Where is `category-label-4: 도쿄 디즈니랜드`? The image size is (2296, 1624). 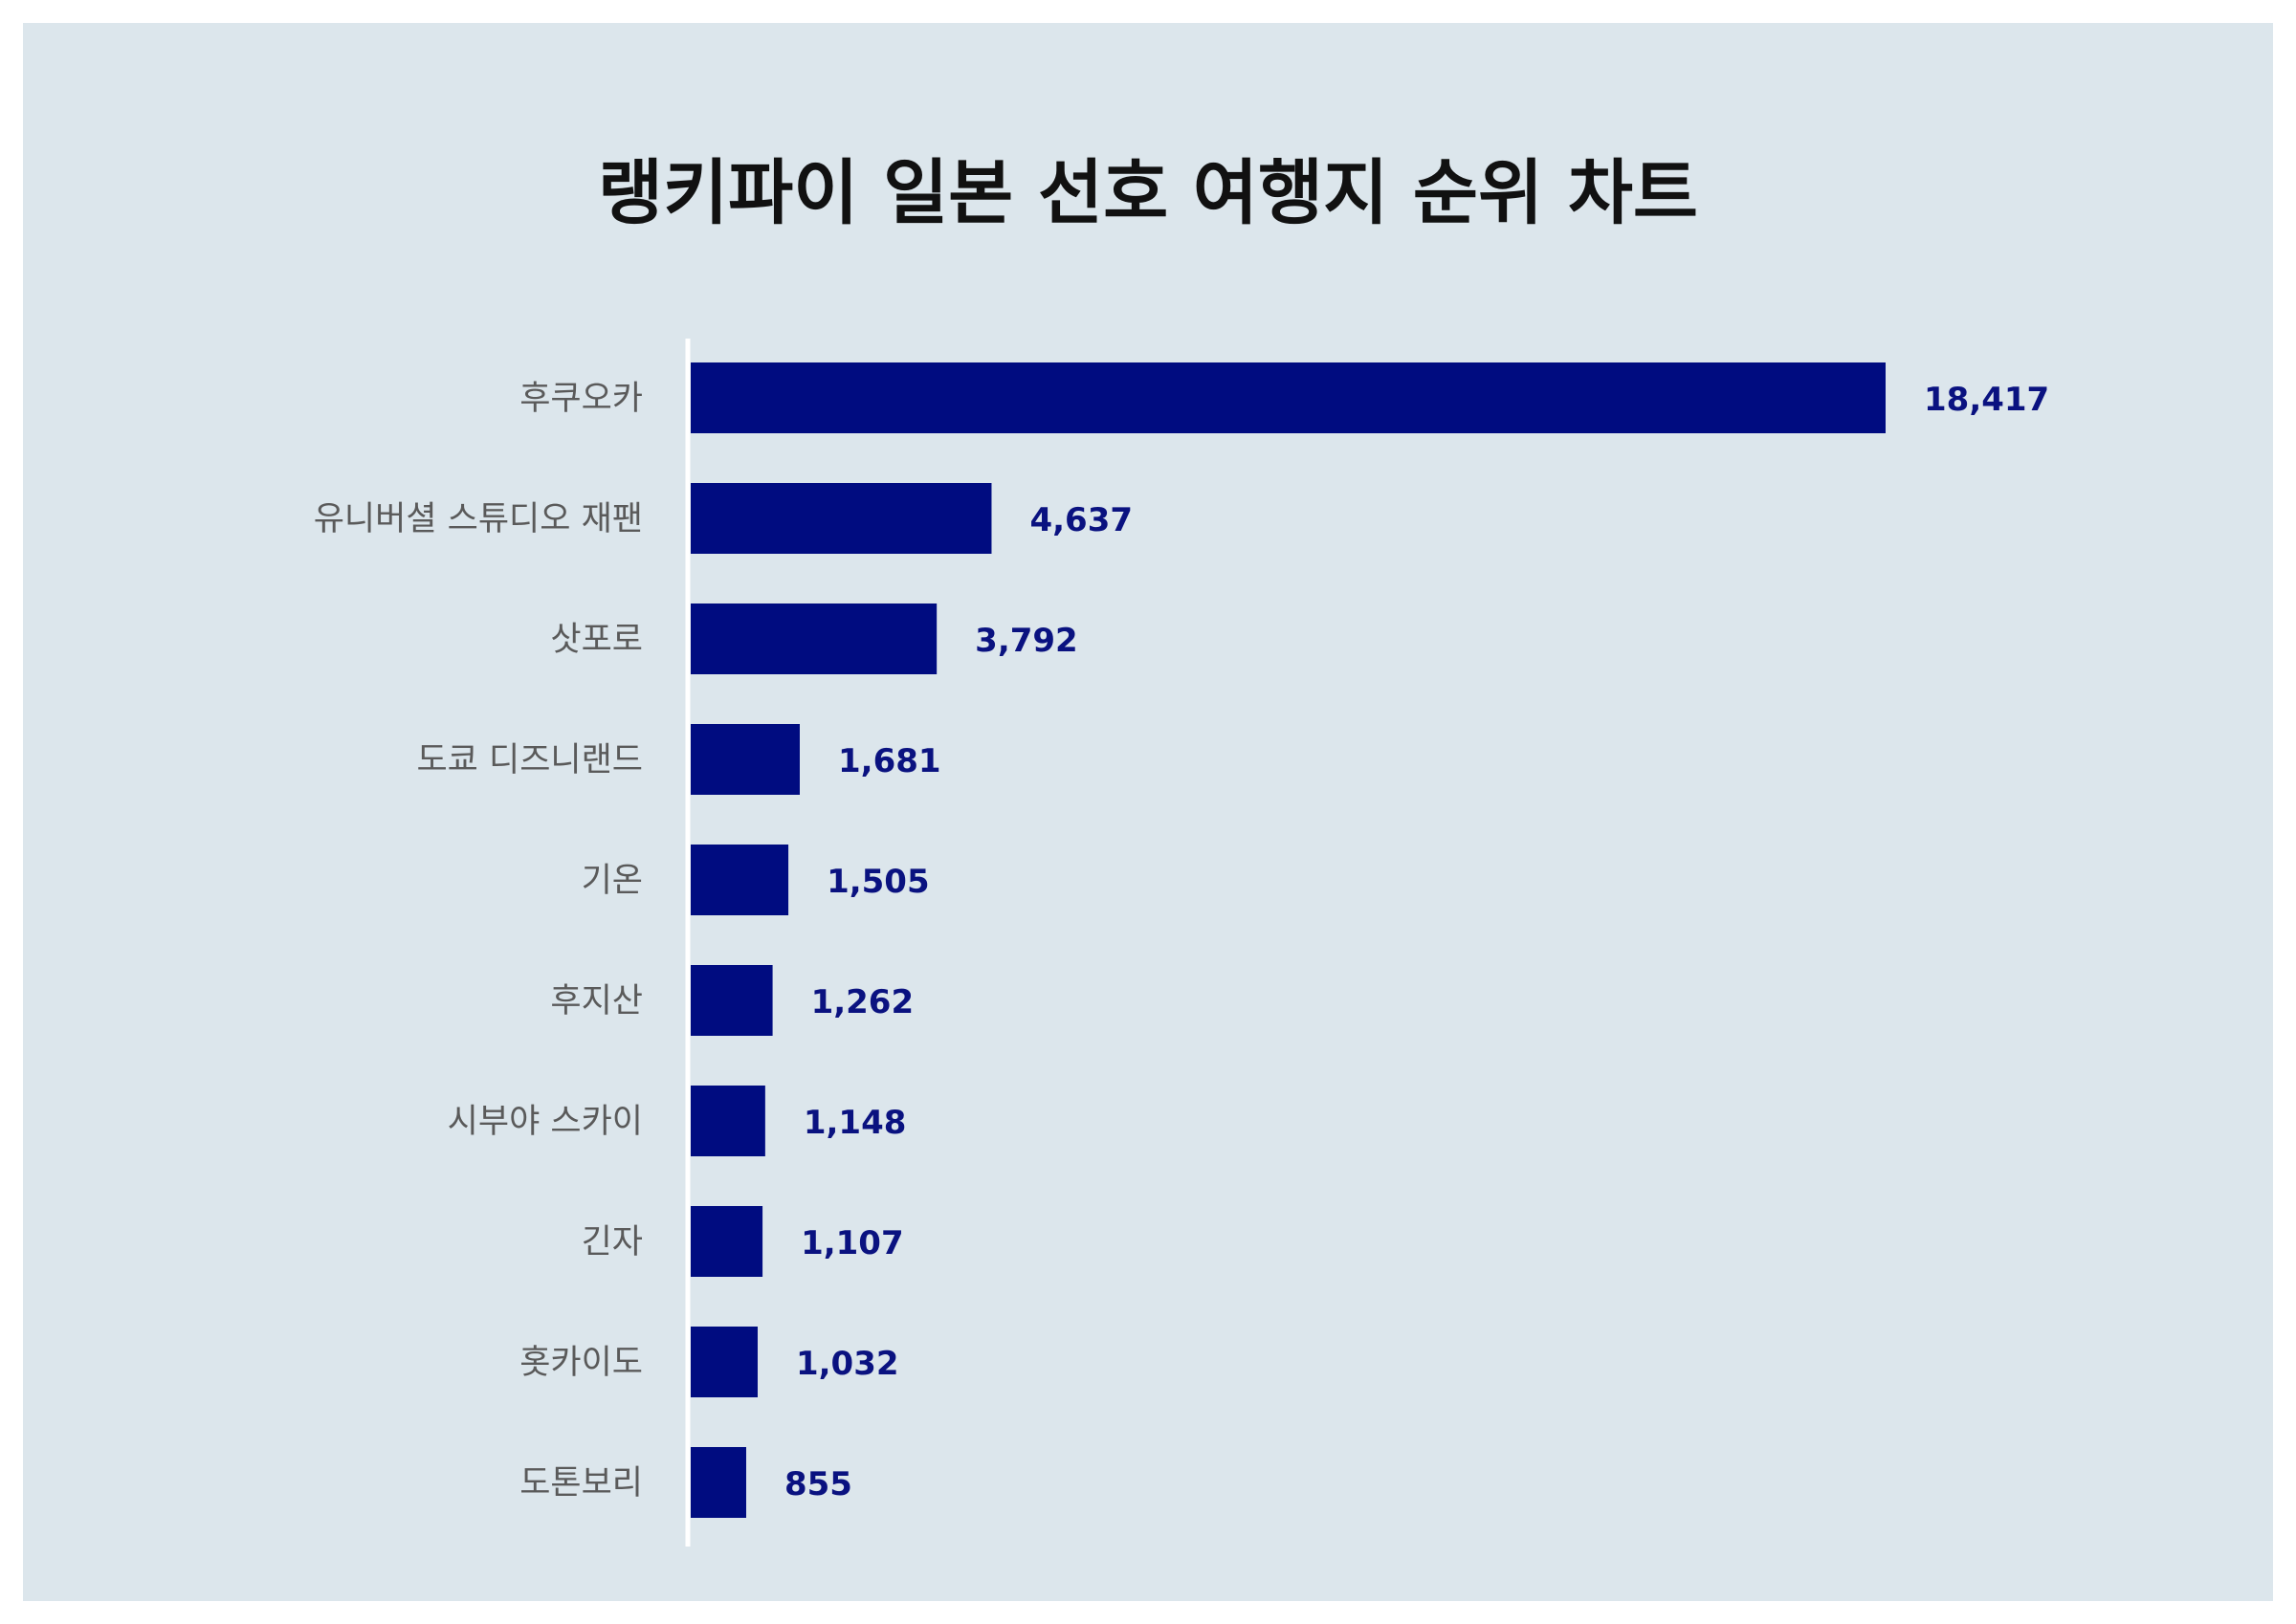
category-label-4: 도쿄 디즈니랜드 is located at coordinates (529, 760).